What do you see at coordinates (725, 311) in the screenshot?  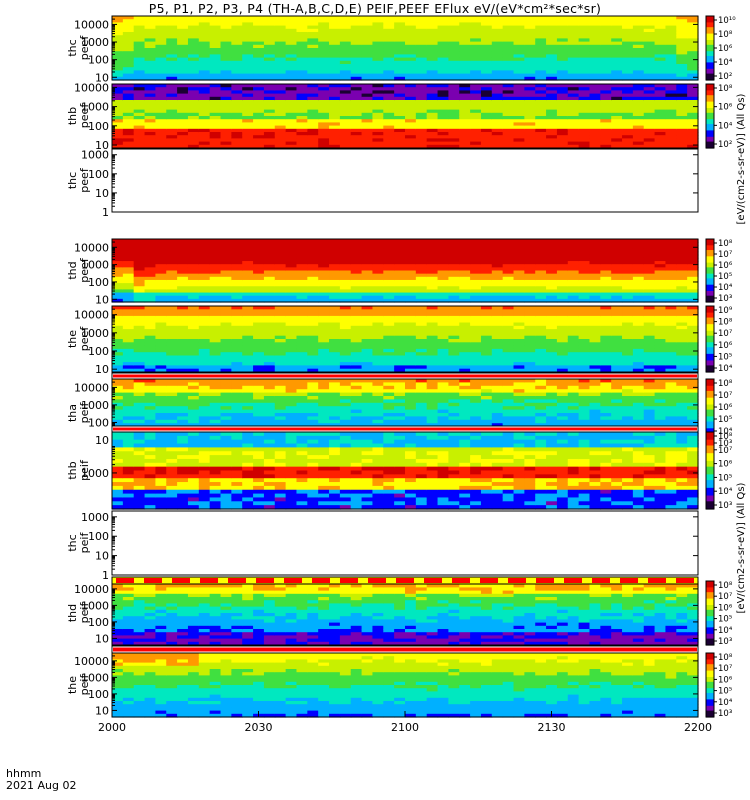 I see `colorbar-tick-label: 10⁹` at bounding box center [725, 311].